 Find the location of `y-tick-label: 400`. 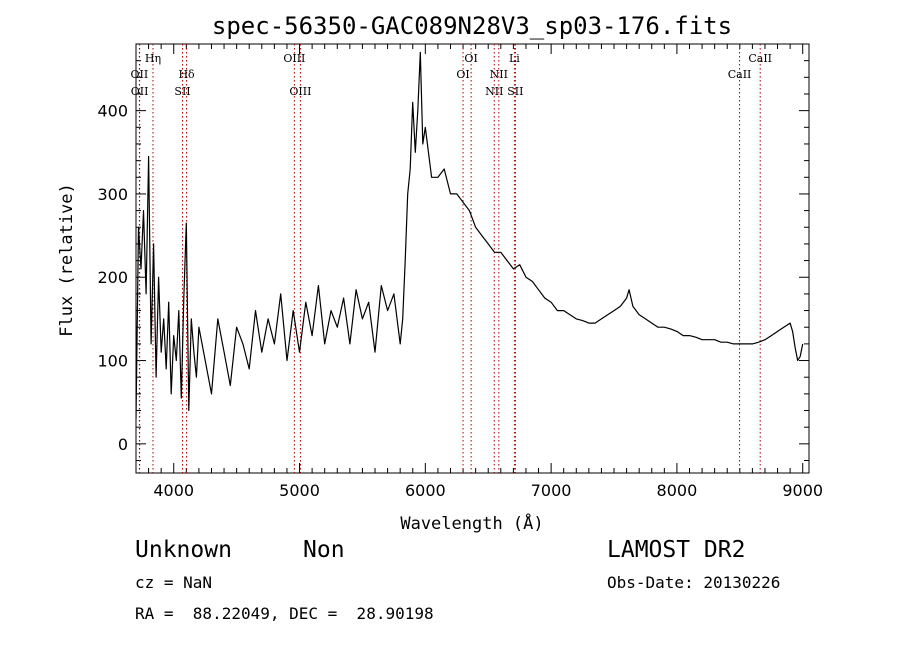

y-tick-label: 400 is located at coordinates (112, 111).